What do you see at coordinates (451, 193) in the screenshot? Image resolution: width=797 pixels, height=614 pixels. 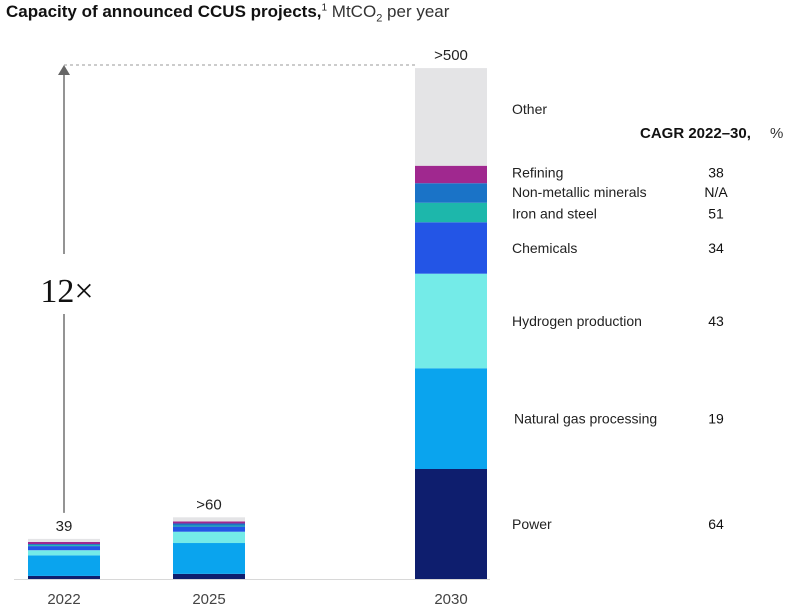 I see `bar-2030-non-metallic-minerals` at bounding box center [451, 193].